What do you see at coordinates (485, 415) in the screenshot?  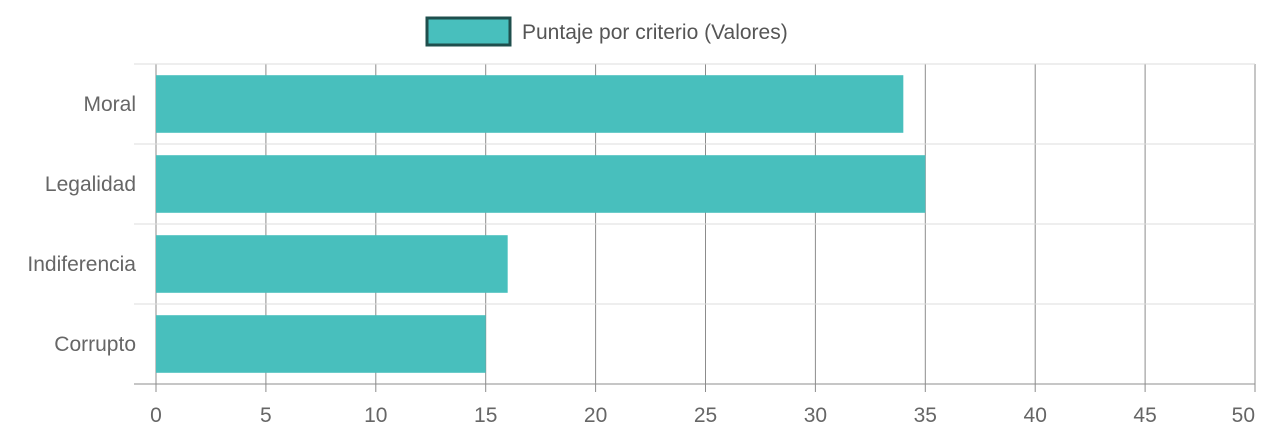 I see `x-tick-label: 15` at bounding box center [485, 415].